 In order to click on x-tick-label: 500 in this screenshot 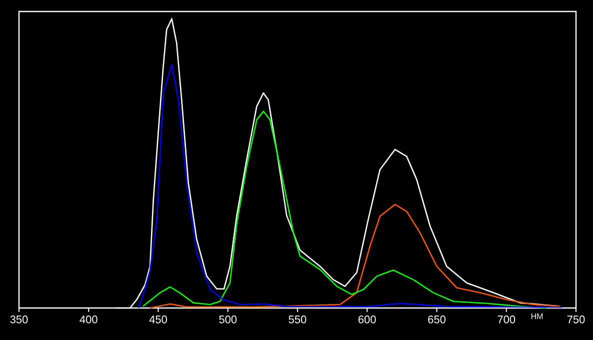, I will do `click(228, 320)`.